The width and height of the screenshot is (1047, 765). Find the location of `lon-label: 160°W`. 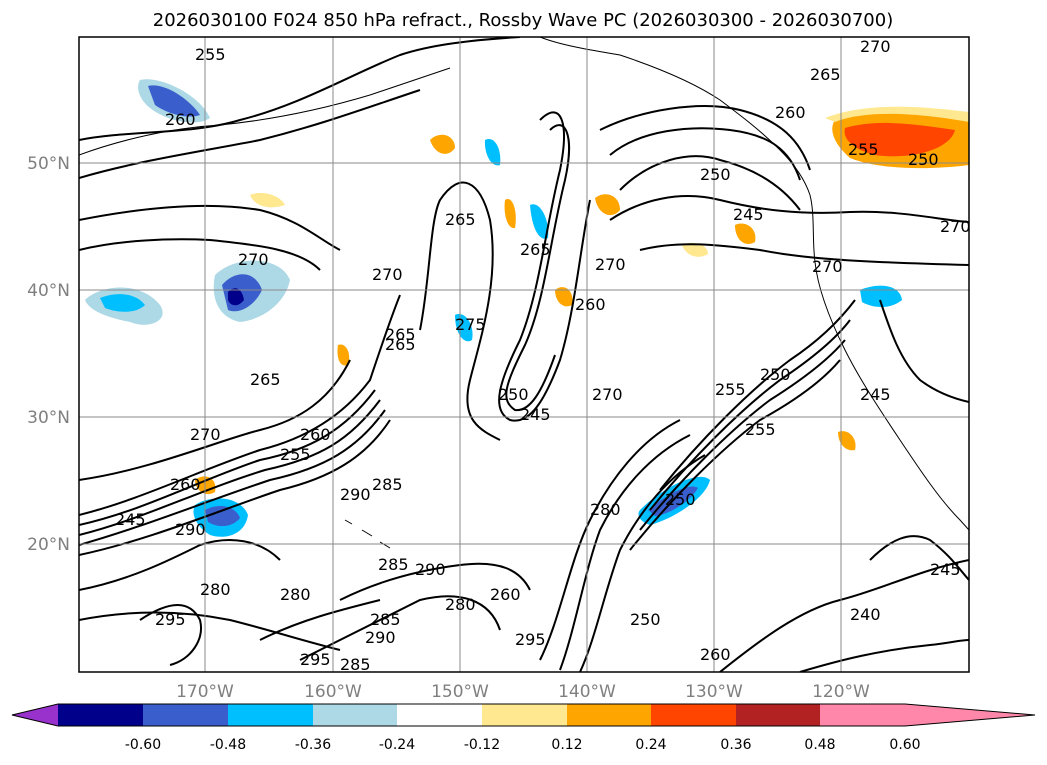

lon-label: 160°W is located at coordinates (333, 692).